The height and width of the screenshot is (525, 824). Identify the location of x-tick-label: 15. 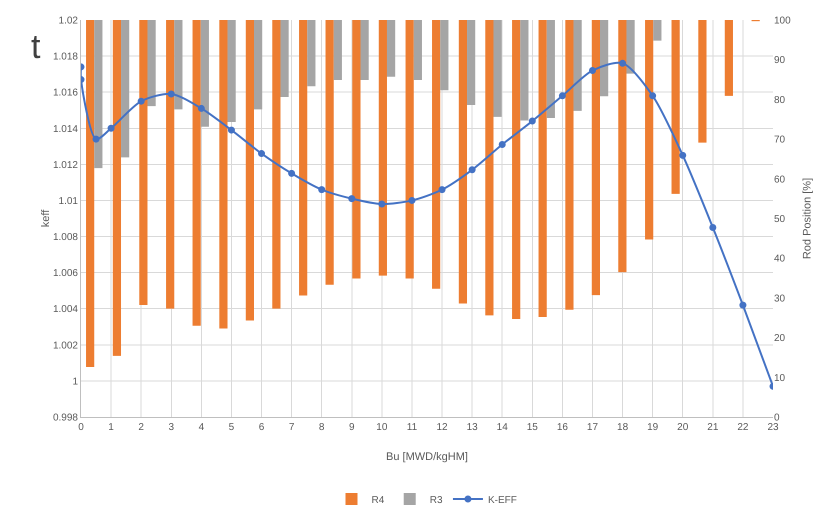
(532, 427).